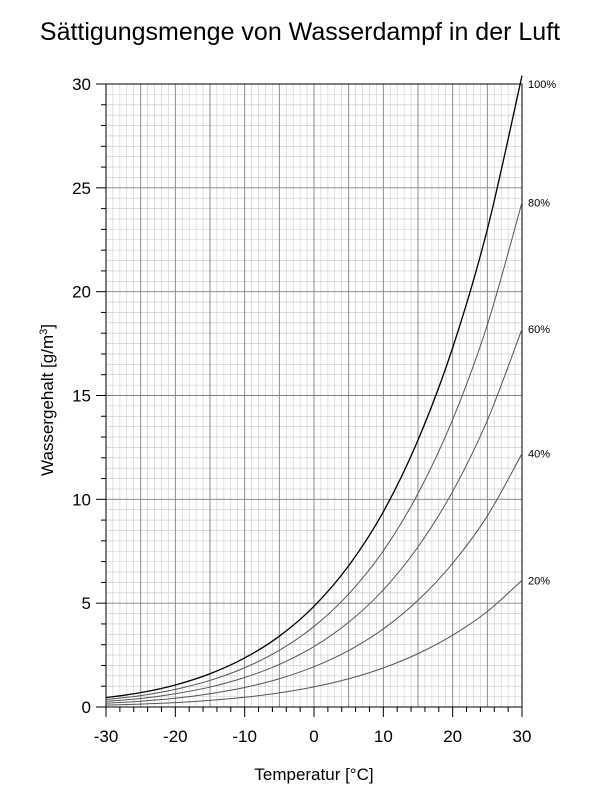 The height and width of the screenshot is (798, 600). Describe the element at coordinates (86, 707) in the screenshot. I see `y-tick-label: 0` at that location.